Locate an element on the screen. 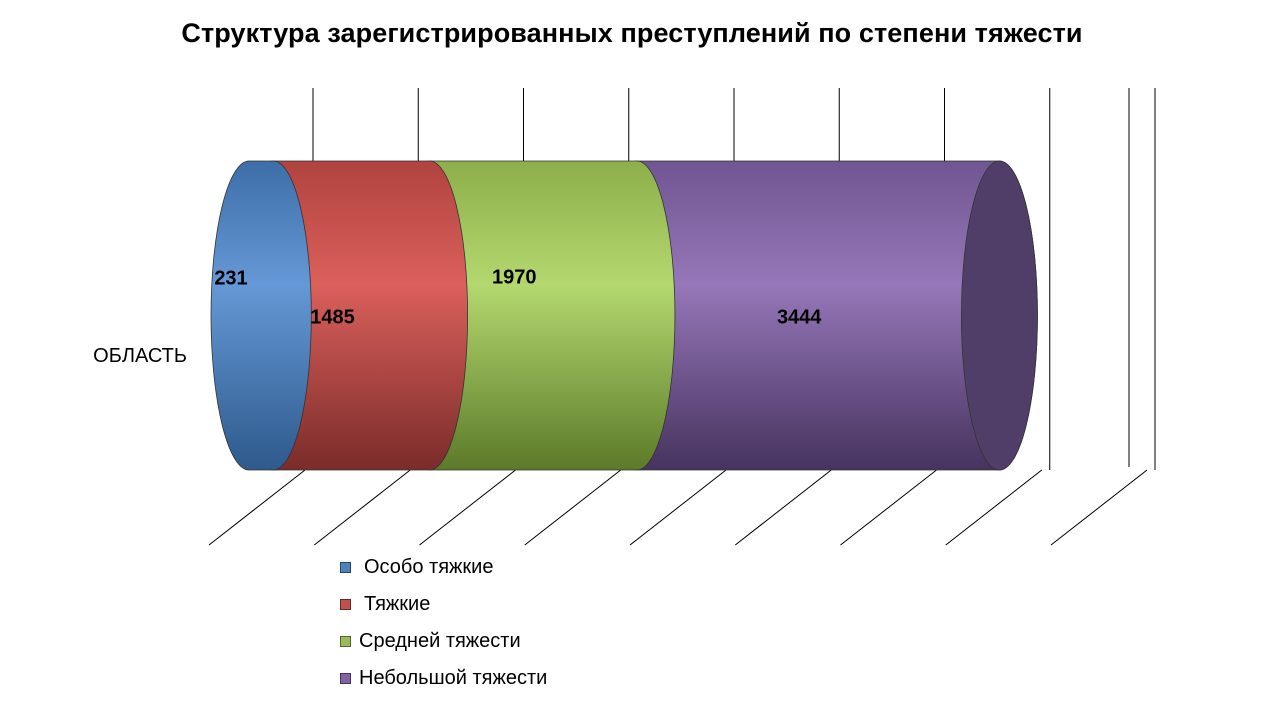 This screenshot has width=1280, height=720. data-label-3: 3444 is located at coordinates (799, 318).